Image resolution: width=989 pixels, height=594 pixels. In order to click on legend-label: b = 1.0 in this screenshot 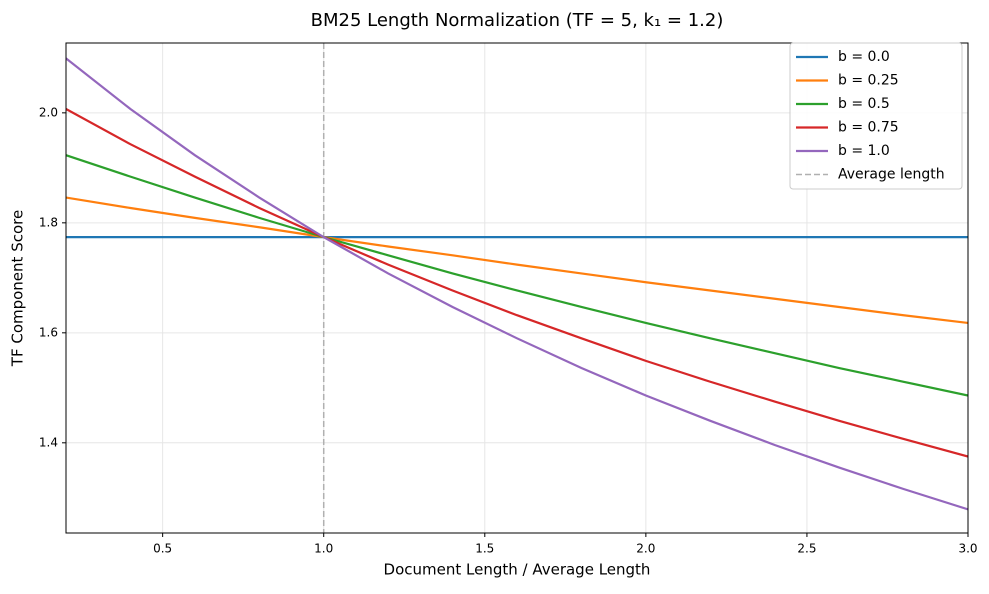, I will do `click(864, 151)`.